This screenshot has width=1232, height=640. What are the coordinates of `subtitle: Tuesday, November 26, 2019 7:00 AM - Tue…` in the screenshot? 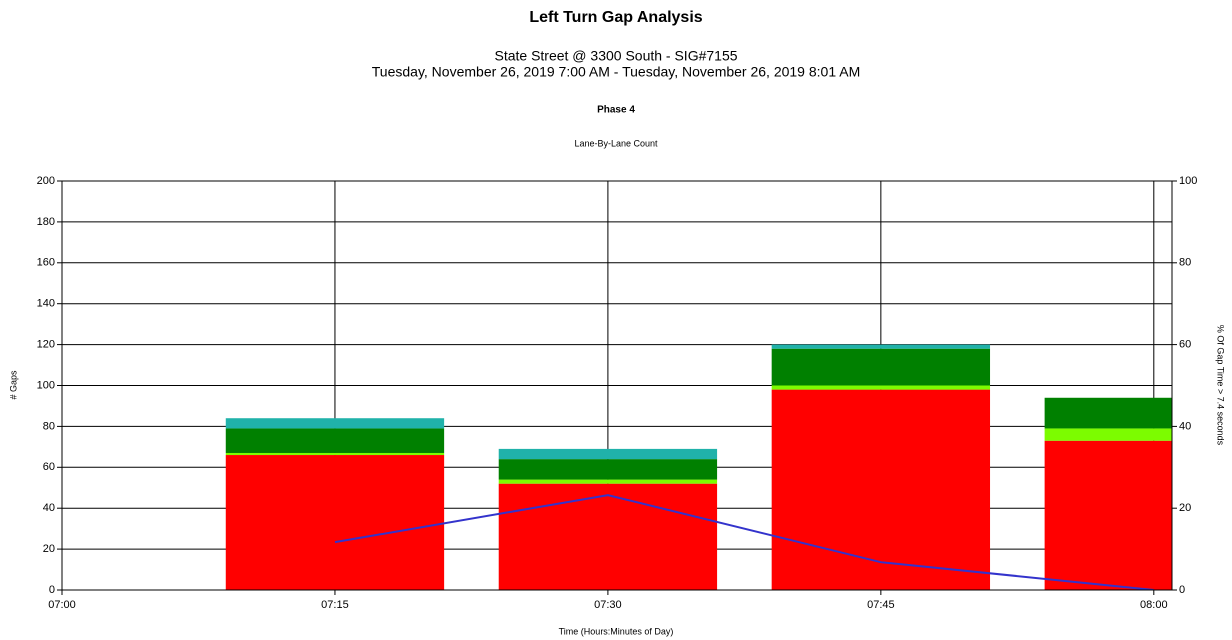 It's located at (616, 72).